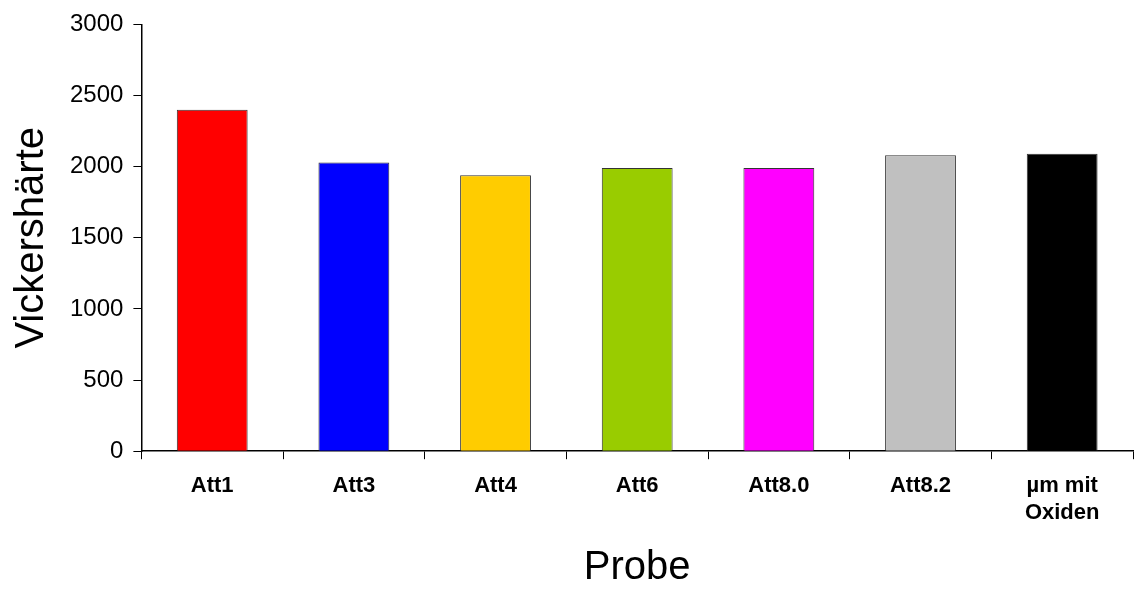 This screenshot has height=596, width=1141. Describe the element at coordinates (97, 94) in the screenshot. I see `y-tick-label: 2500` at that location.